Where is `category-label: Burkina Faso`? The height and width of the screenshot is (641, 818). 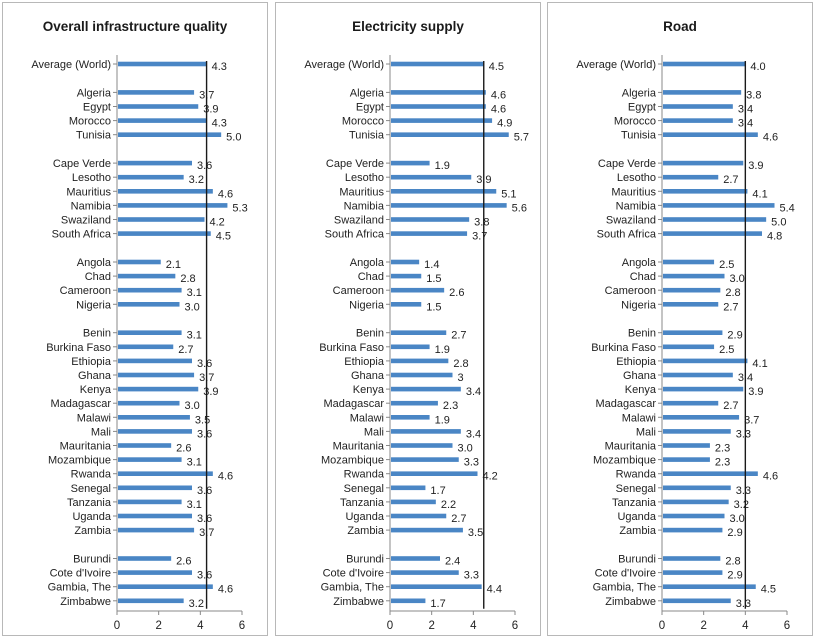
category-label: Burkina Faso is located at coordinates (623, 348).